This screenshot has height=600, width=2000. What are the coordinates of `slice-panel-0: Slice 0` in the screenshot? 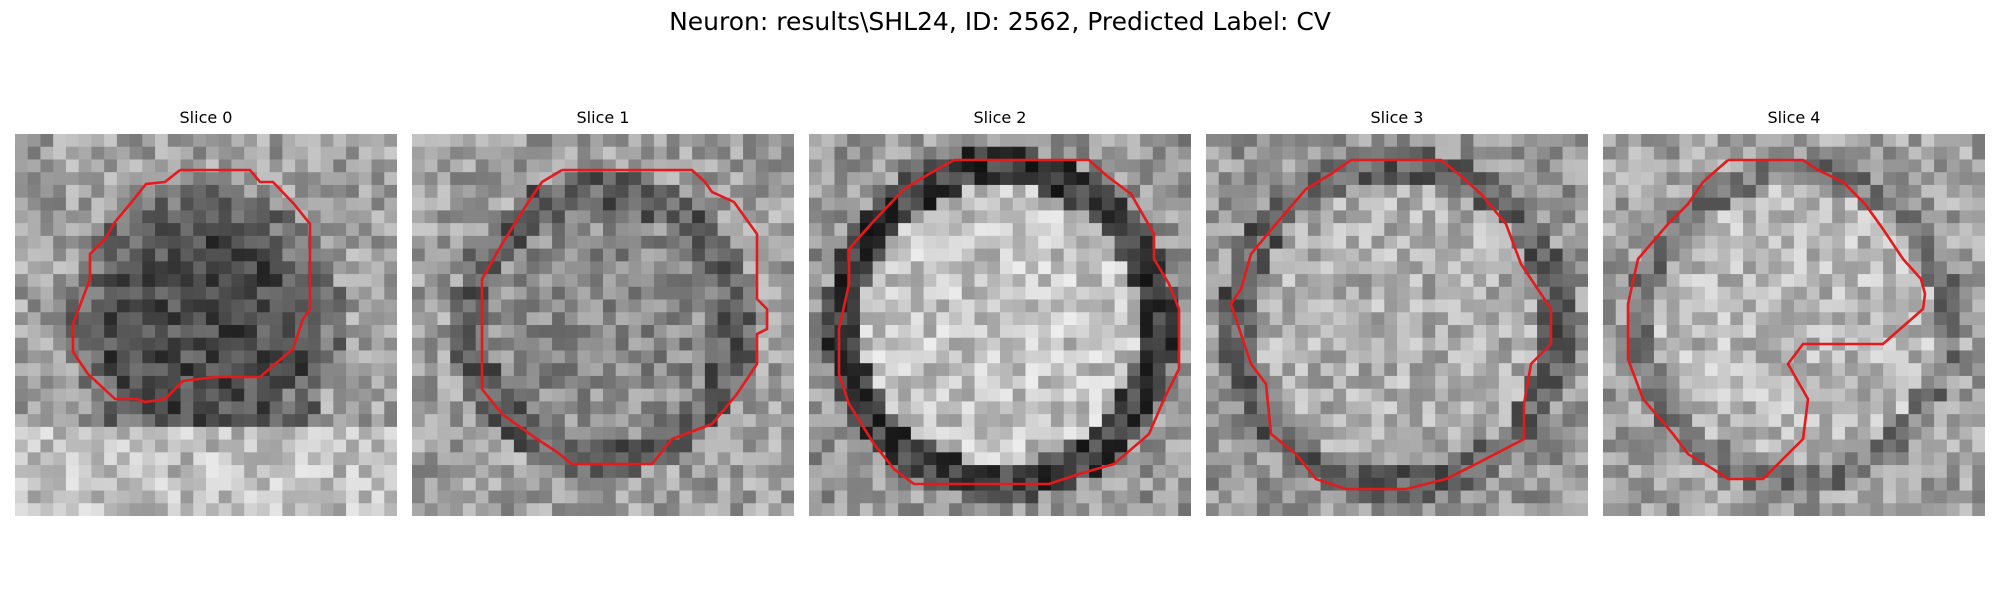 It's located at (206, 312).